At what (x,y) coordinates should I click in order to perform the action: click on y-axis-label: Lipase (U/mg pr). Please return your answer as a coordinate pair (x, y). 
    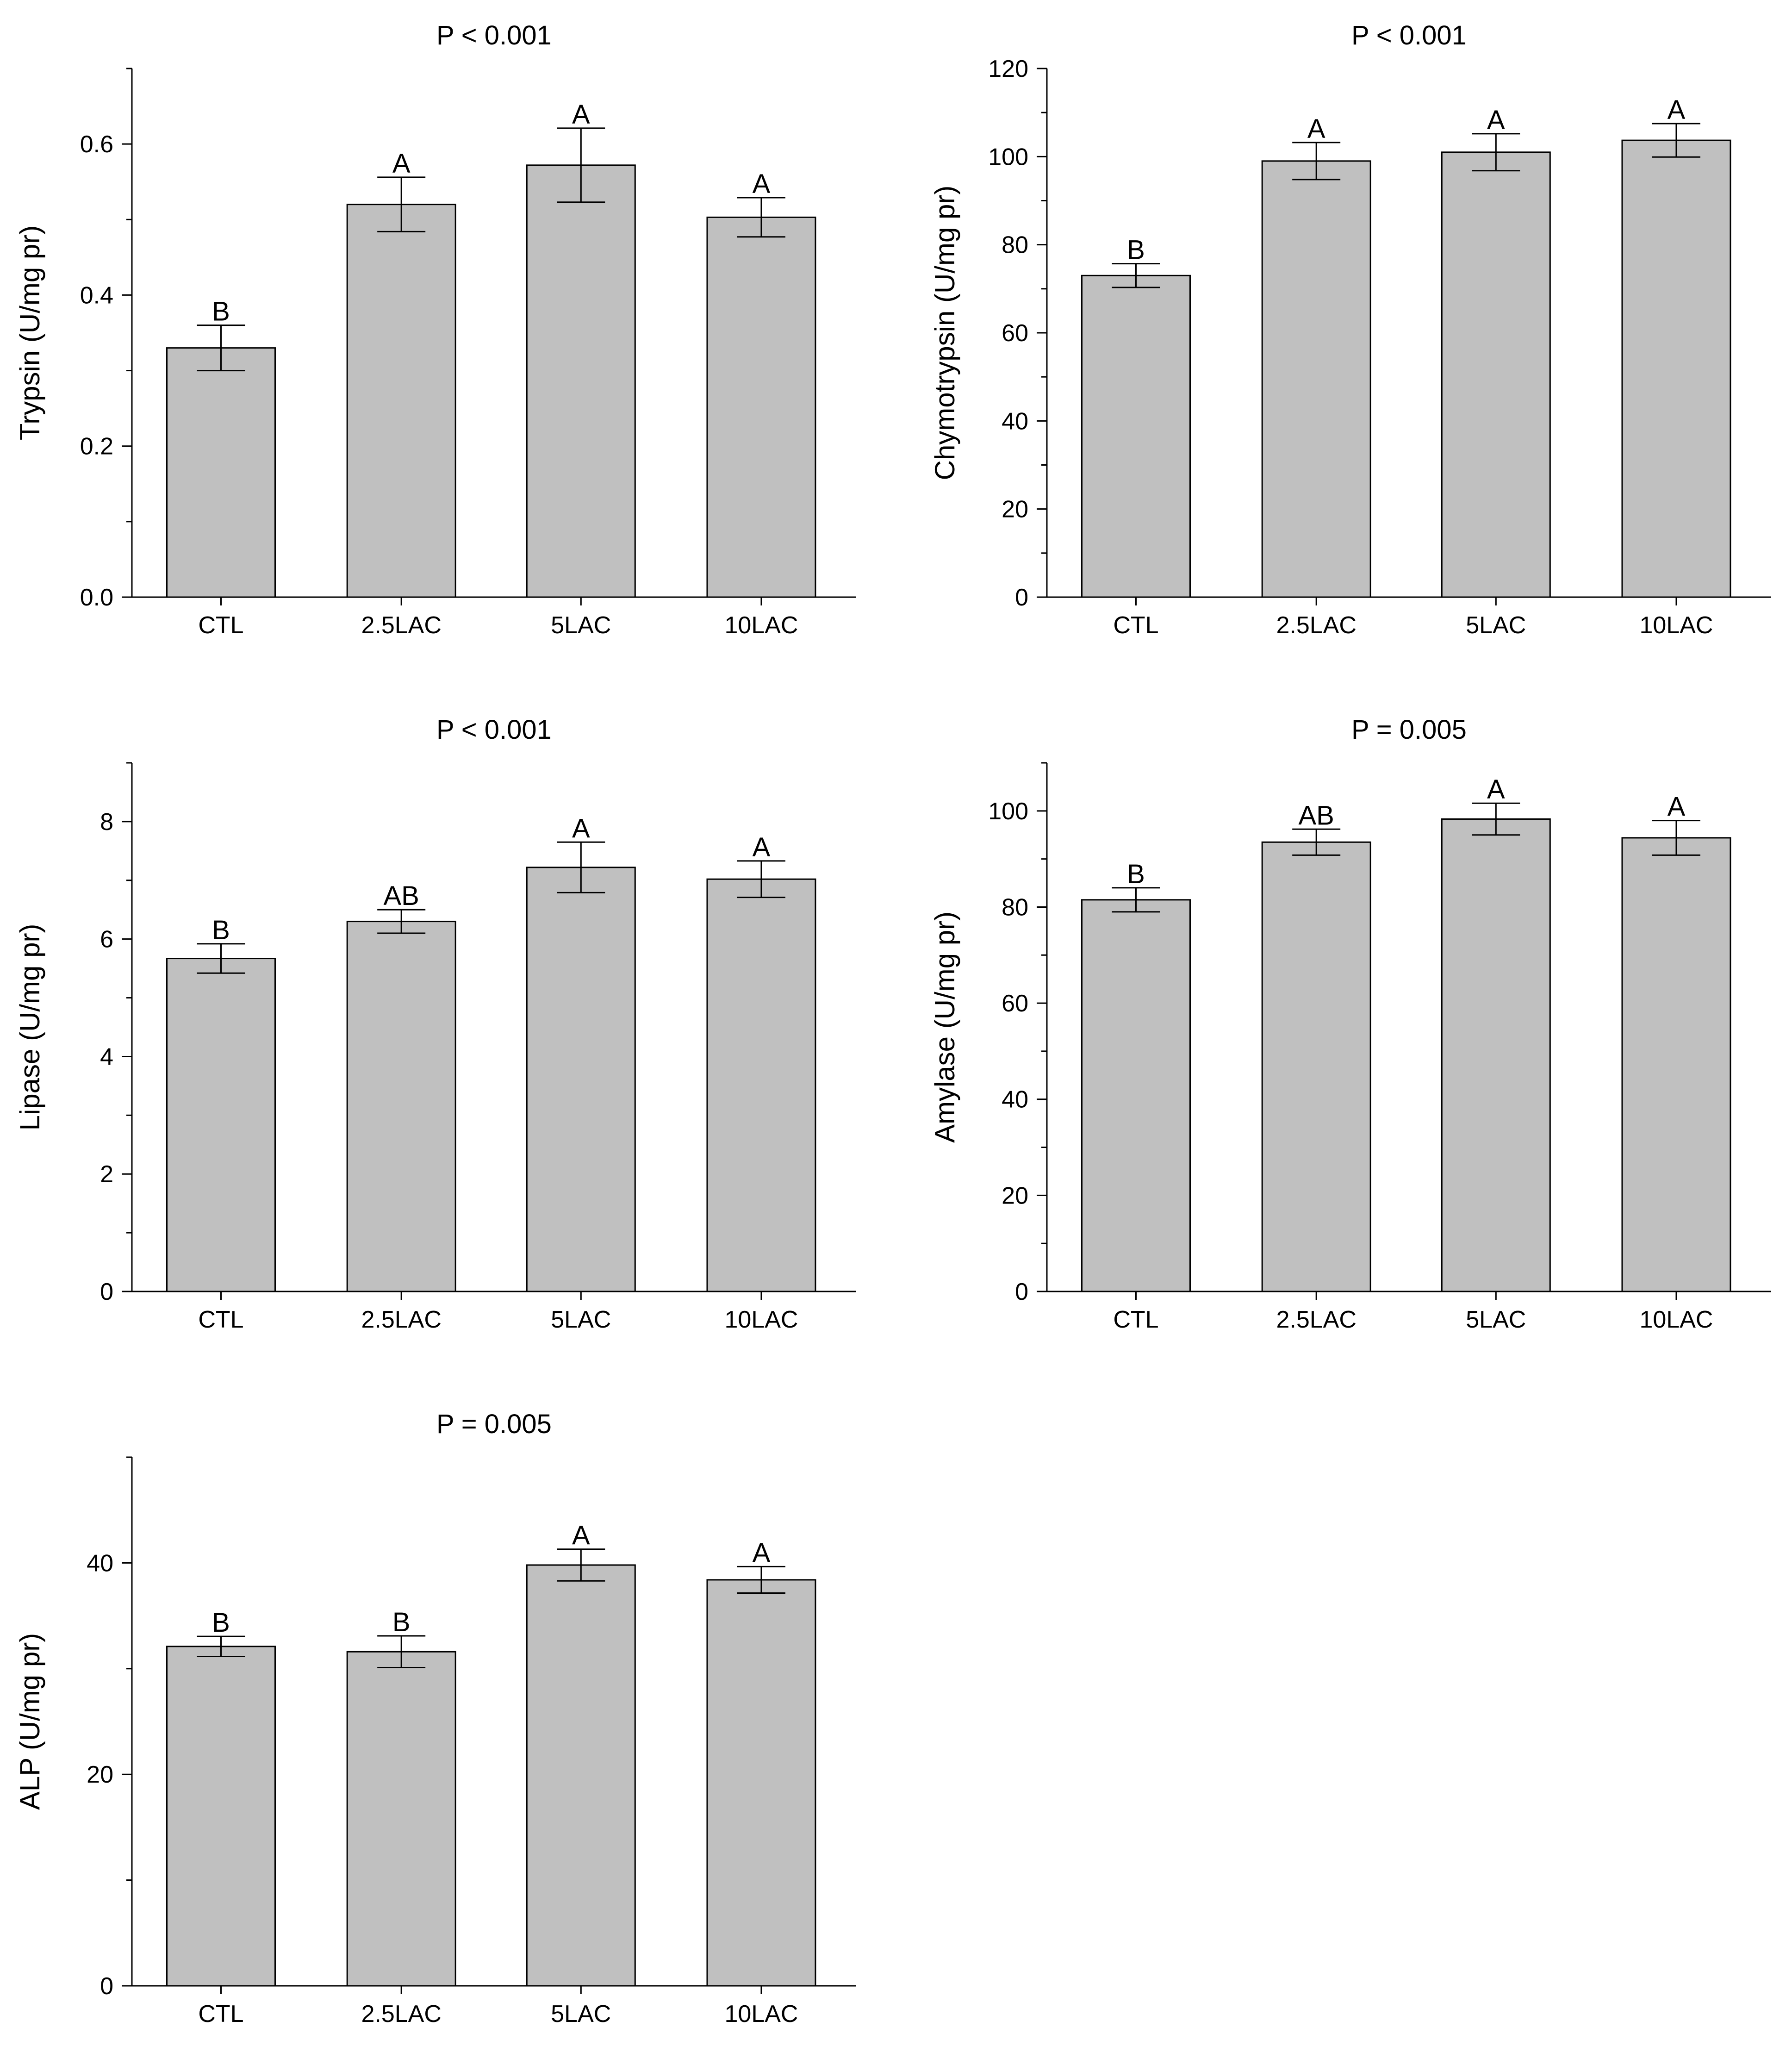
    Looking at the image, I should click on (29, 1027).